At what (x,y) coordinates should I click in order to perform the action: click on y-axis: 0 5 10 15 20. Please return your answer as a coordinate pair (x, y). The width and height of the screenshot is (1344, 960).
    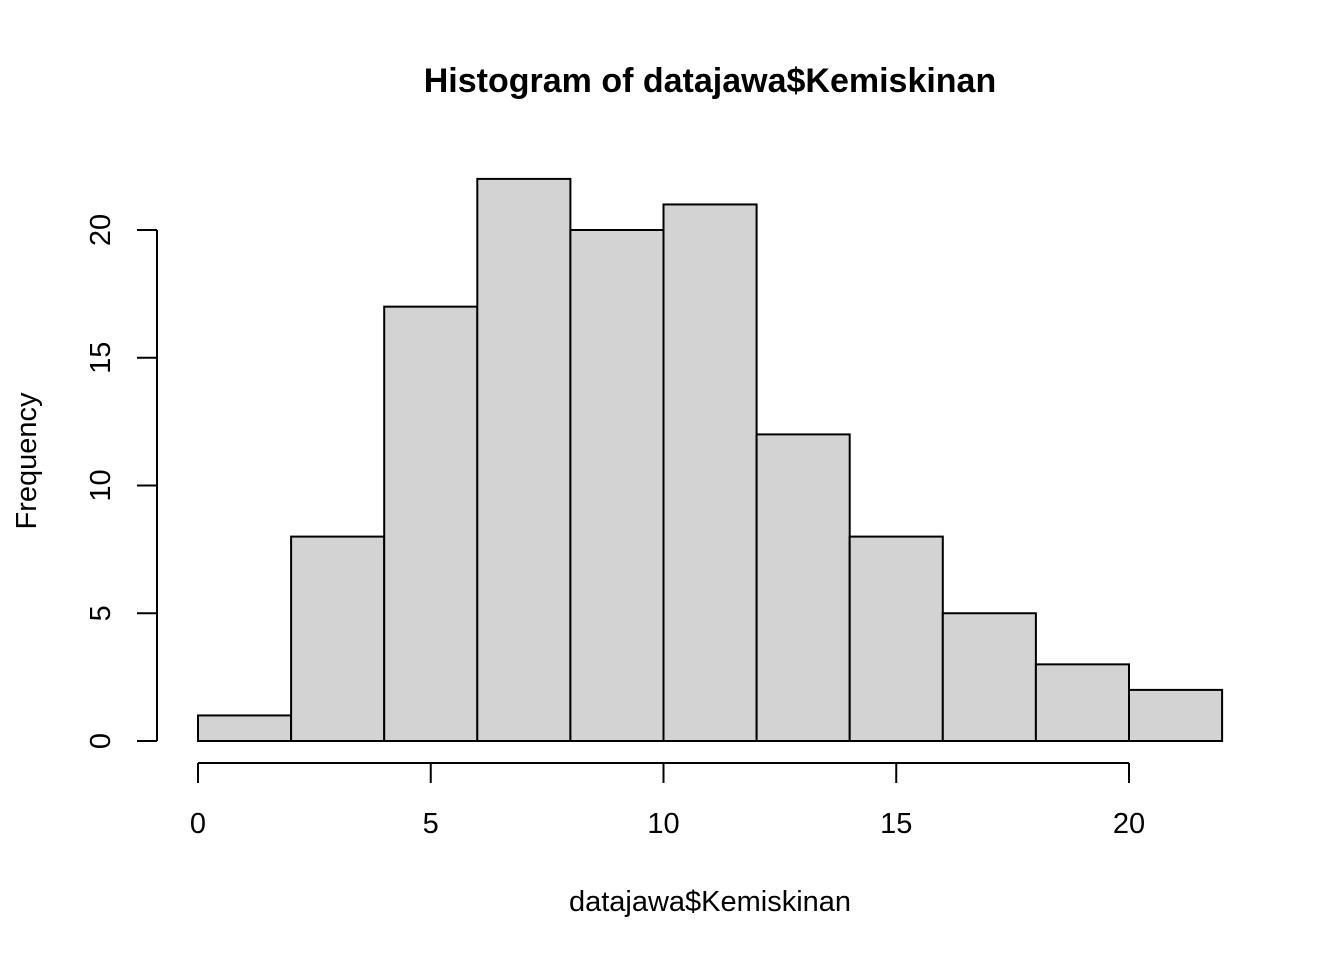
    Looking at the image, I should click on (121, 481).